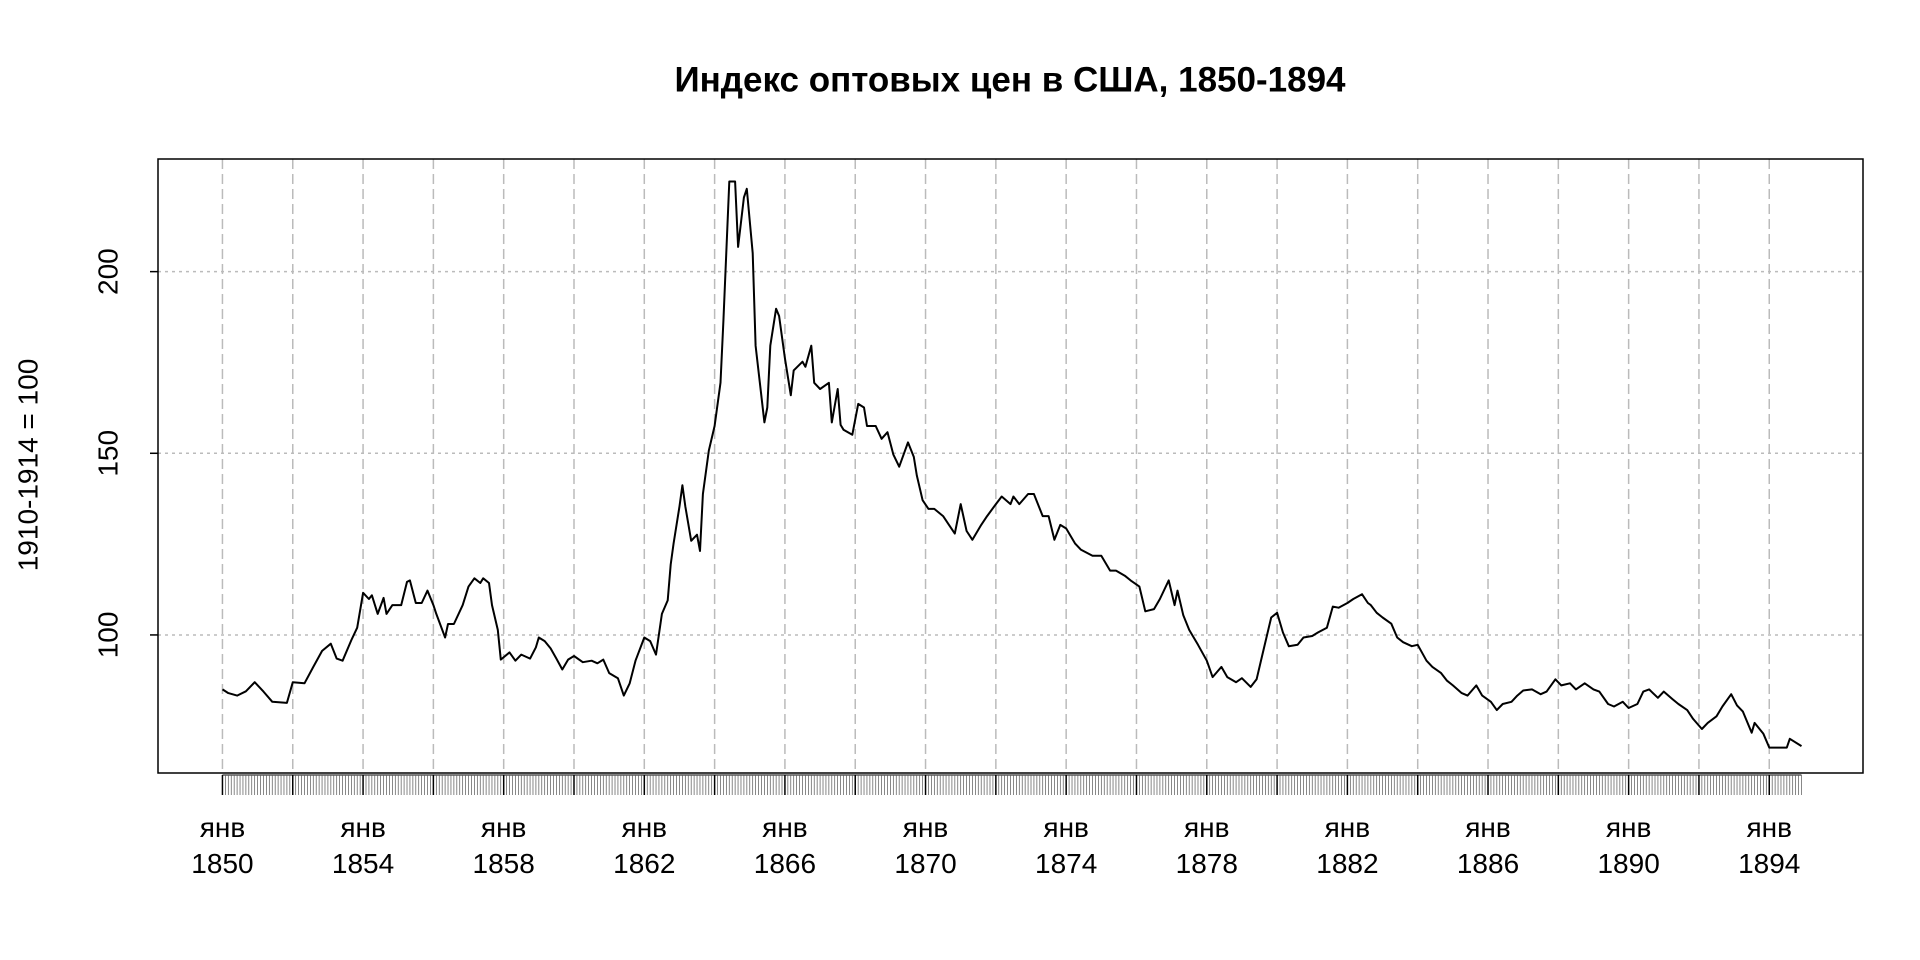 This screenshot has height=960, width=1920. What do you see at coordinates (363, 845) in the screenshot?
I see `x-tick-label: янв 1854` at bounding box center [363, 845].